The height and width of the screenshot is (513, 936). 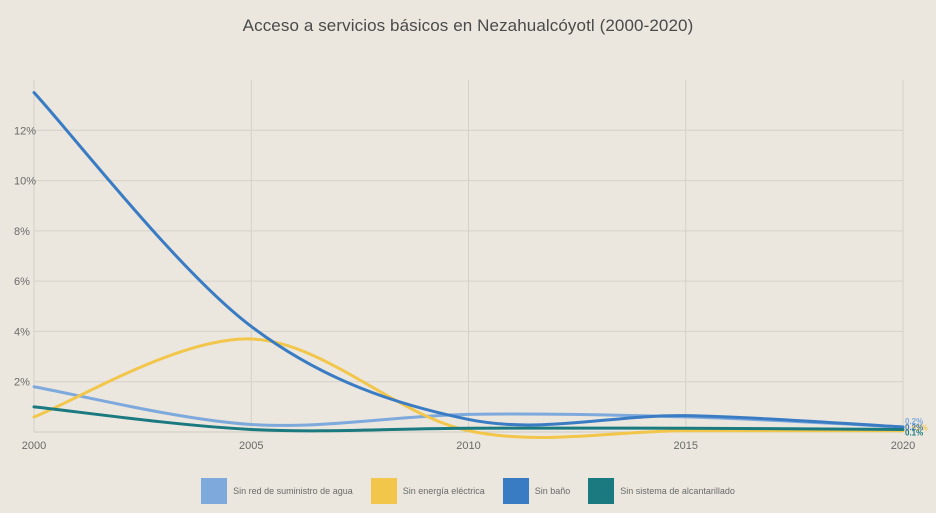 I want to click on legend-label: Sin energía eléctrica, so click(x=443, y=491).